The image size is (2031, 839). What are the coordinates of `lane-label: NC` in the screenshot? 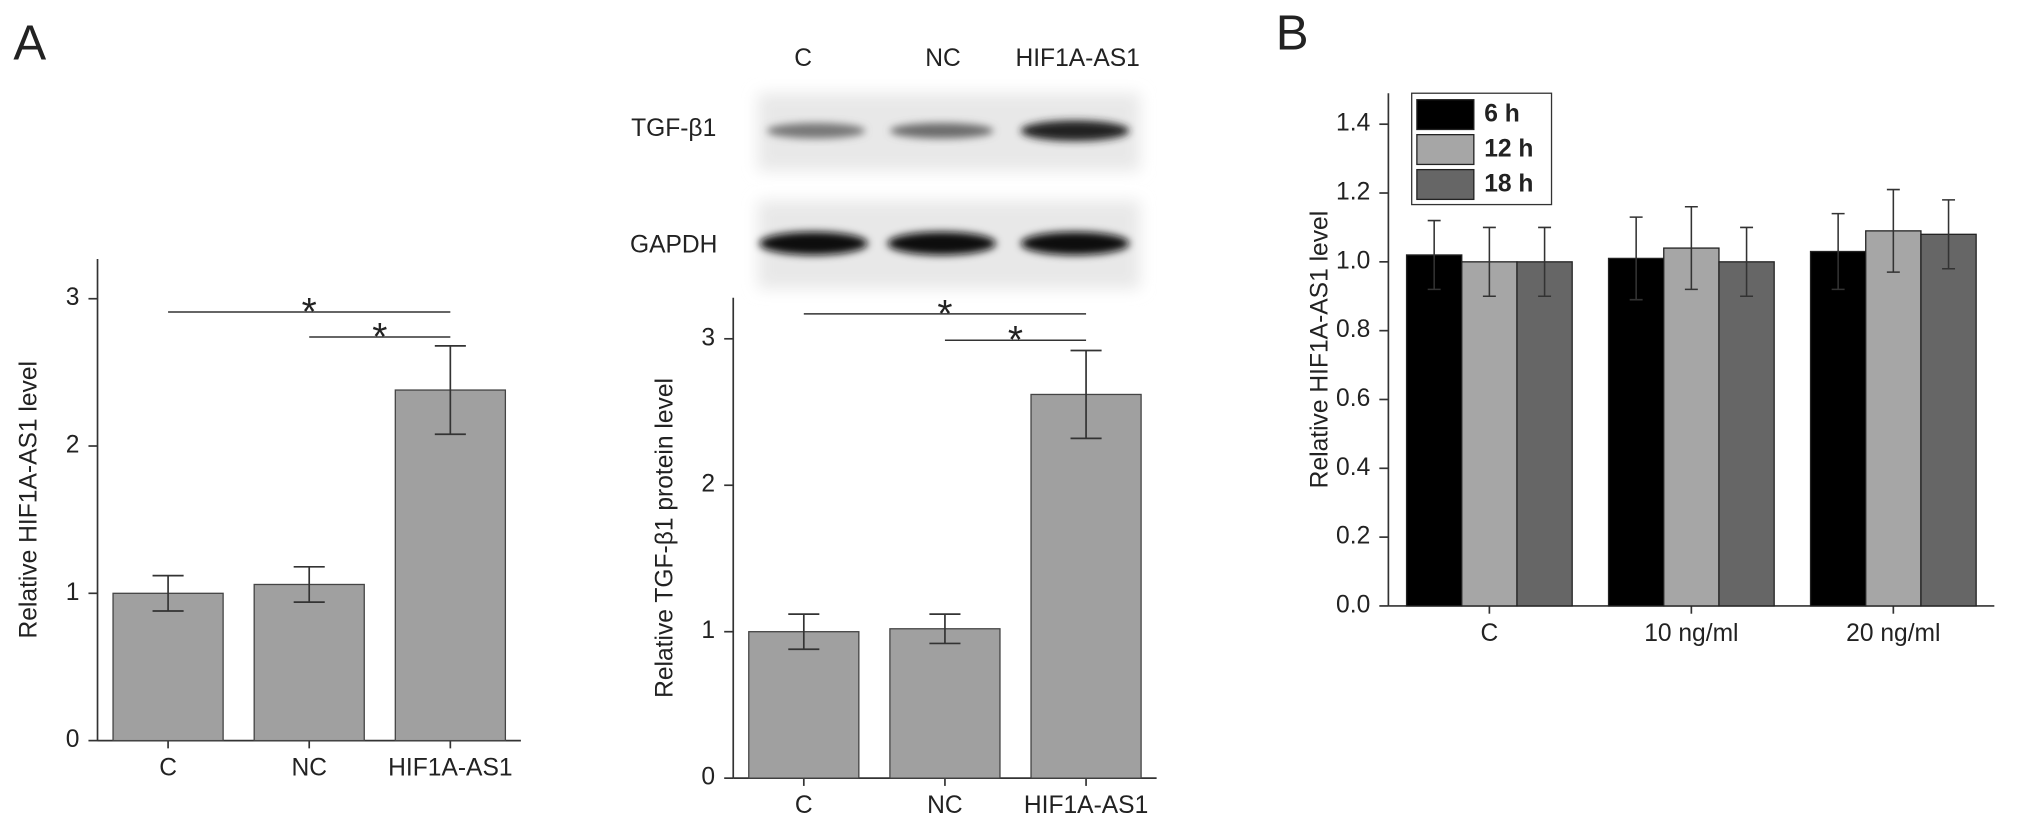 It's located at (943, 58).